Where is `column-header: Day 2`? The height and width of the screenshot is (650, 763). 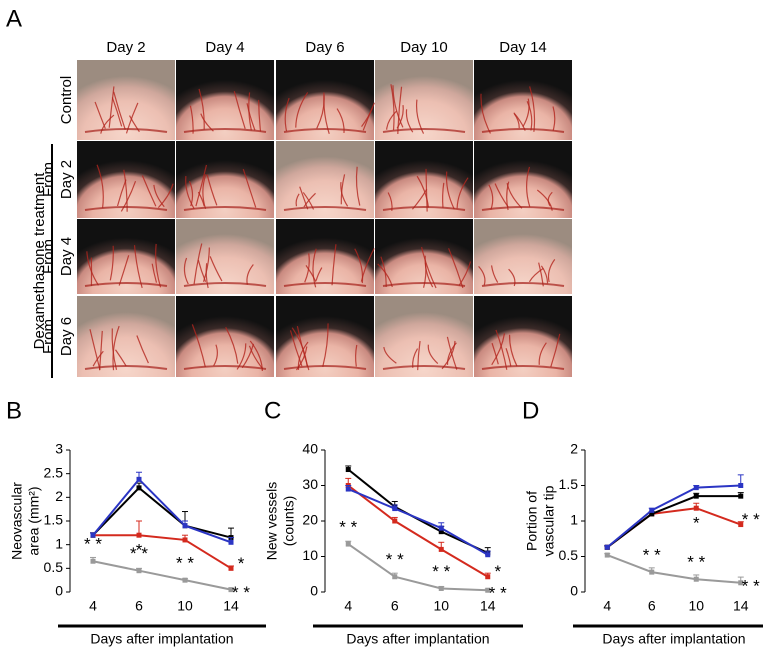
column-header: Day 2 is located at coordinates (125, 47).